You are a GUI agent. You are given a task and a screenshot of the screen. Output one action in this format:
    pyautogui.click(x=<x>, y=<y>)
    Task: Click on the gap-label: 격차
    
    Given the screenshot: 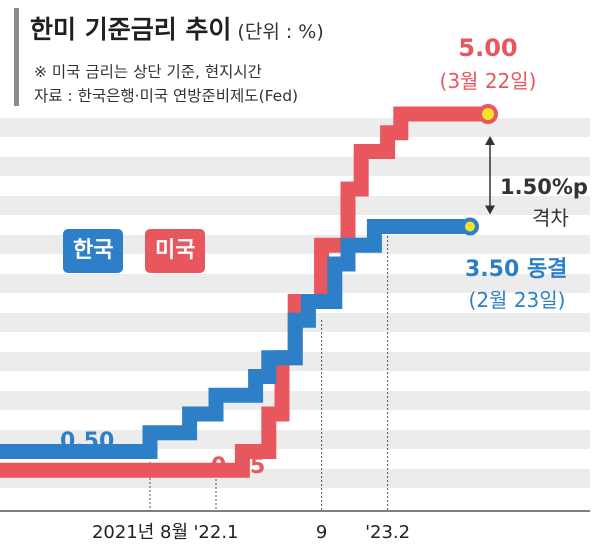 What is the action you would take?
    pyautogui.click(x=550, y=218)
    